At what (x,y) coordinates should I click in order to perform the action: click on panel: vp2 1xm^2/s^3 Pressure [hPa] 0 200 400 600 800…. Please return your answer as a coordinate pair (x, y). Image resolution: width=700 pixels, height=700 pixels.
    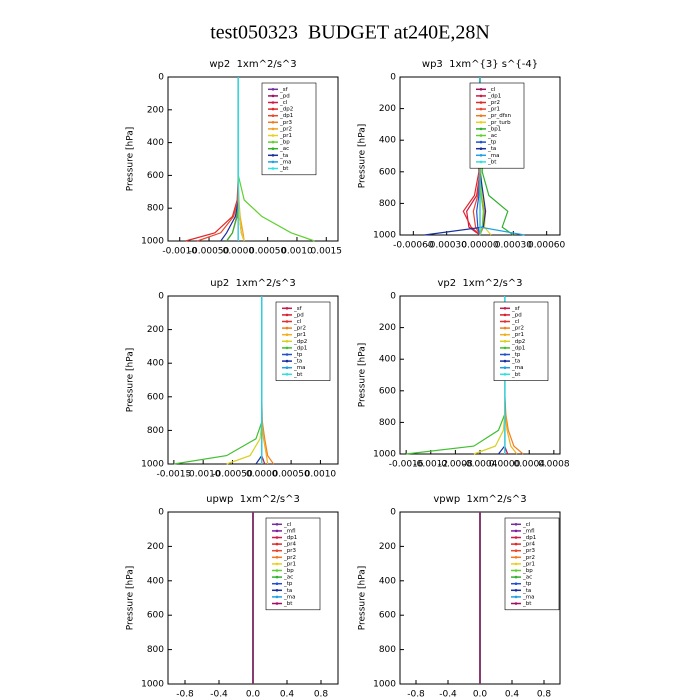
    Looking at the image, I should click on (464, 374).